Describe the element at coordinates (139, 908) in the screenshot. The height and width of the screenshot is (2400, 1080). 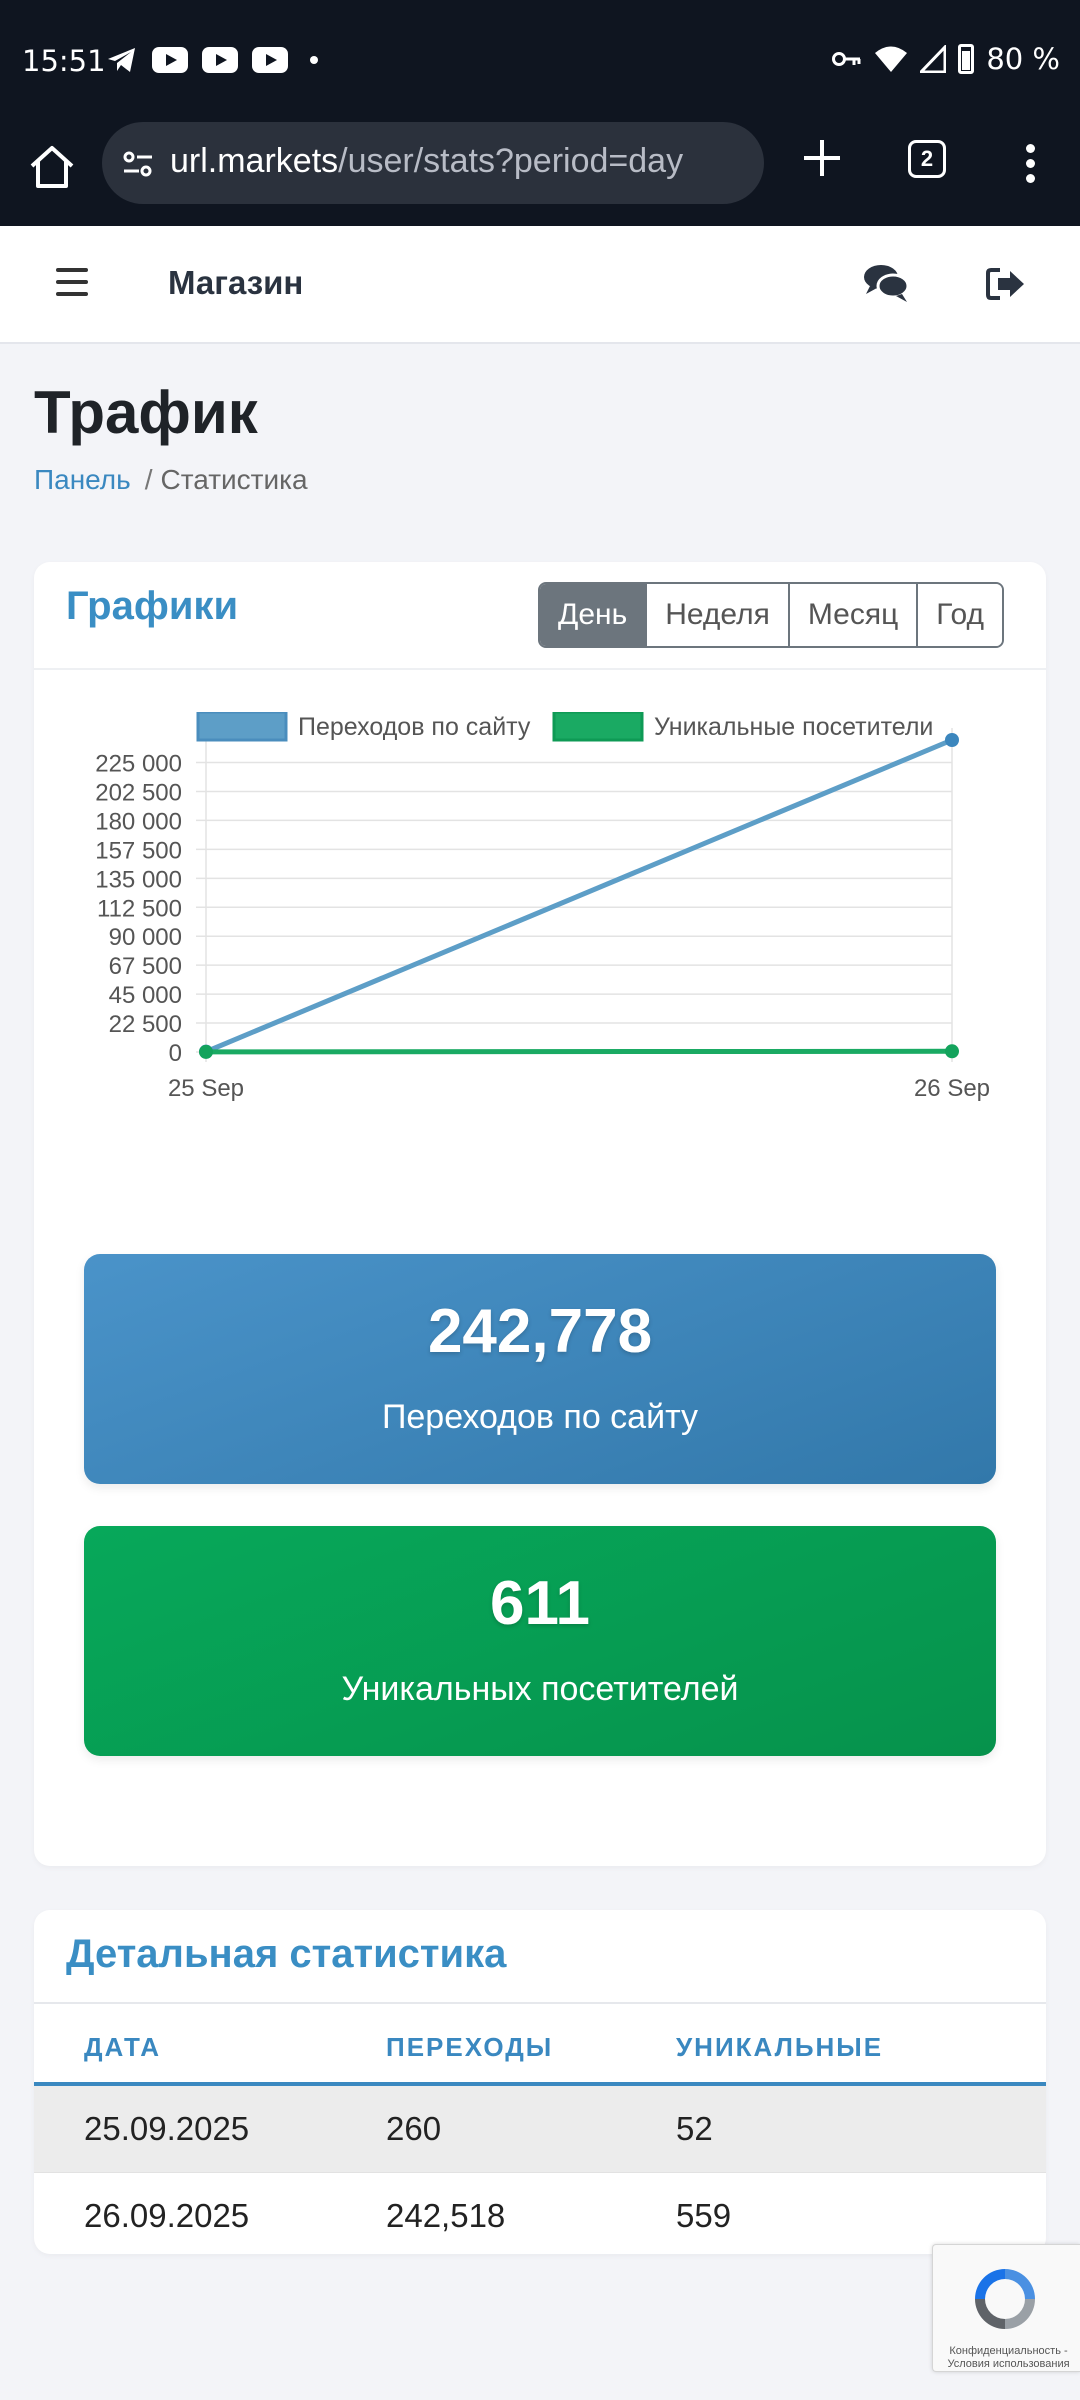
I see `y-tick-label: 112 500` at that location.